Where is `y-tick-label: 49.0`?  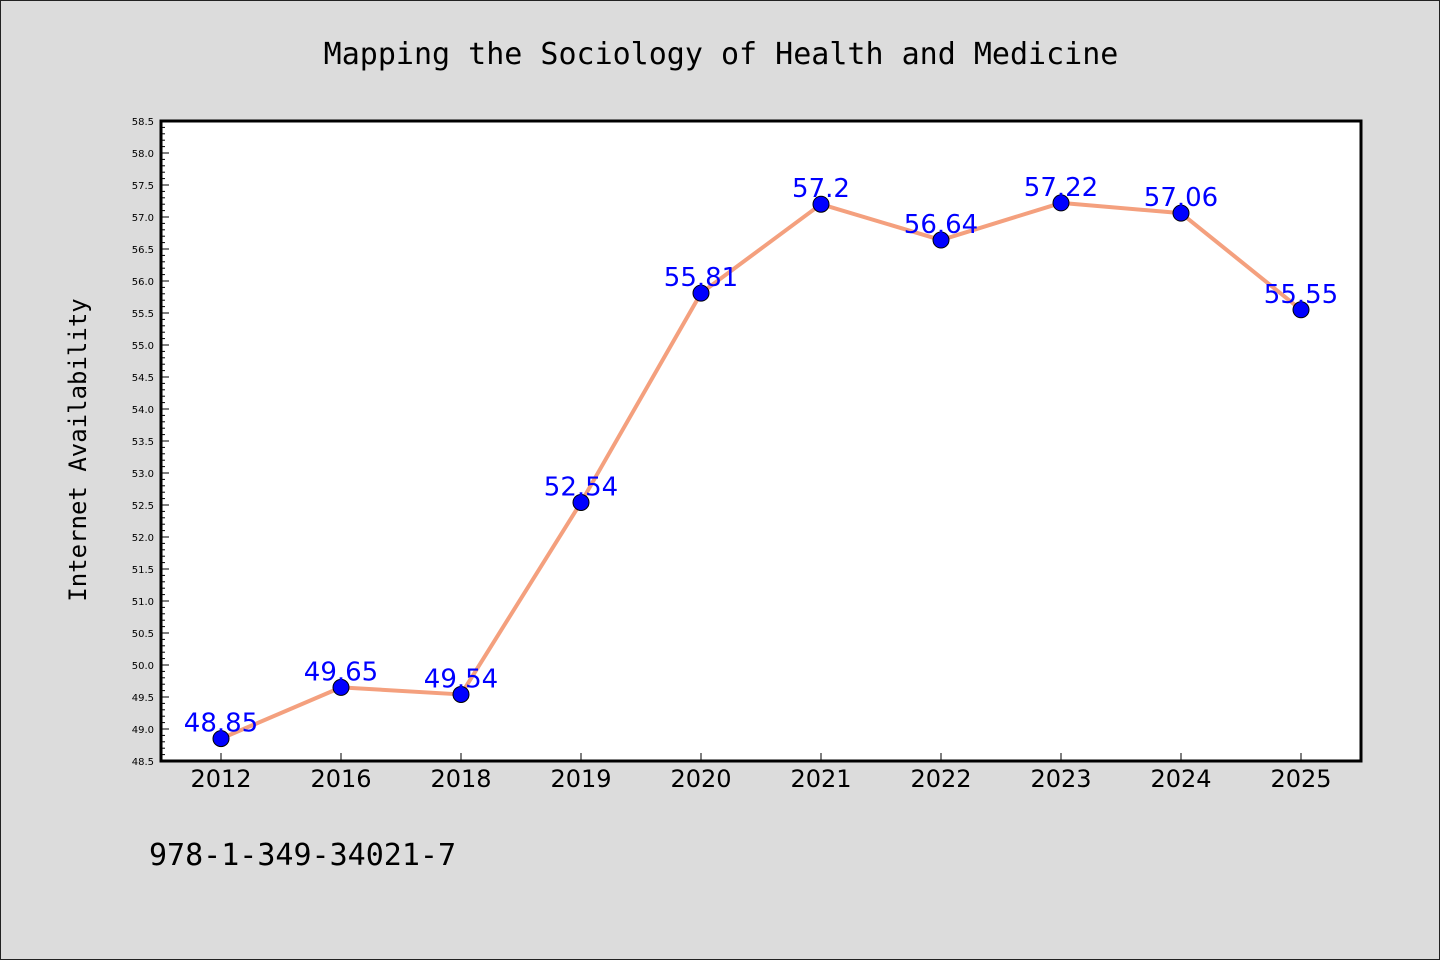
y-tick-label: 49.0 is located at coordinates (143, 730).